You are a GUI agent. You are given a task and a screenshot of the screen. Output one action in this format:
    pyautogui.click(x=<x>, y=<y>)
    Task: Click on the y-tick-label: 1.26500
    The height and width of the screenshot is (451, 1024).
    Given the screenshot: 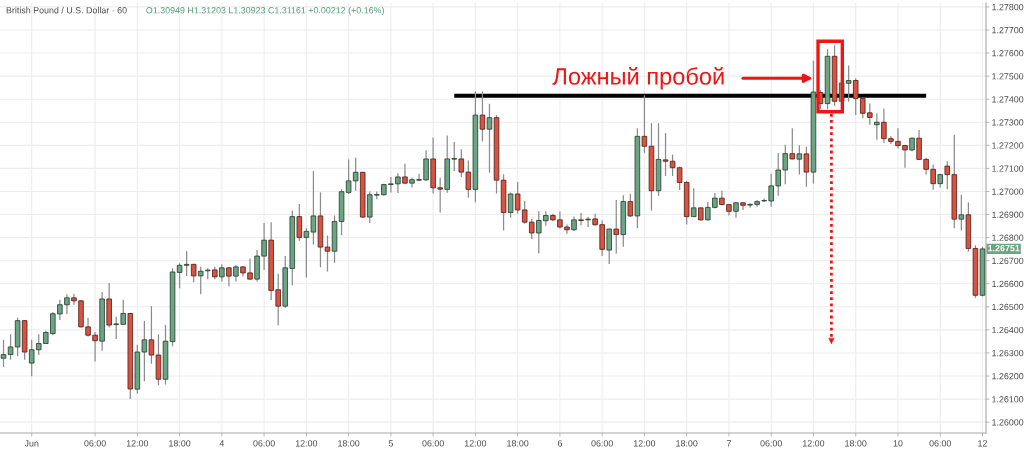 What is the action you would take?
    pyautogui.click(x=1008, y=307)
    